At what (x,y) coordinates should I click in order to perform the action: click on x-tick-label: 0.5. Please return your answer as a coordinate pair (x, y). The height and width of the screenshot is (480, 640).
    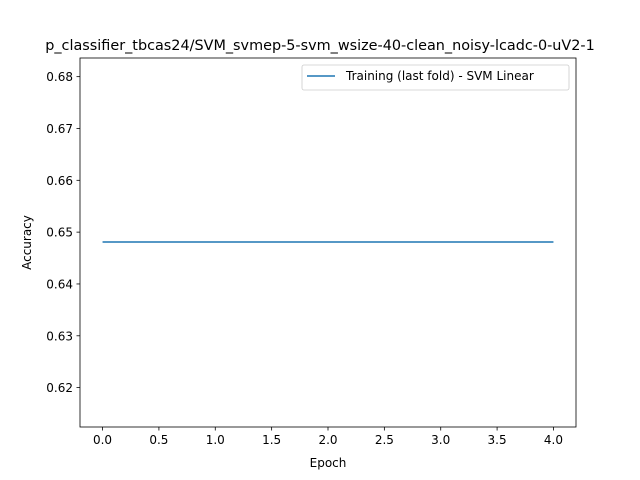
    Looking at the image, I should click on (158, 440).